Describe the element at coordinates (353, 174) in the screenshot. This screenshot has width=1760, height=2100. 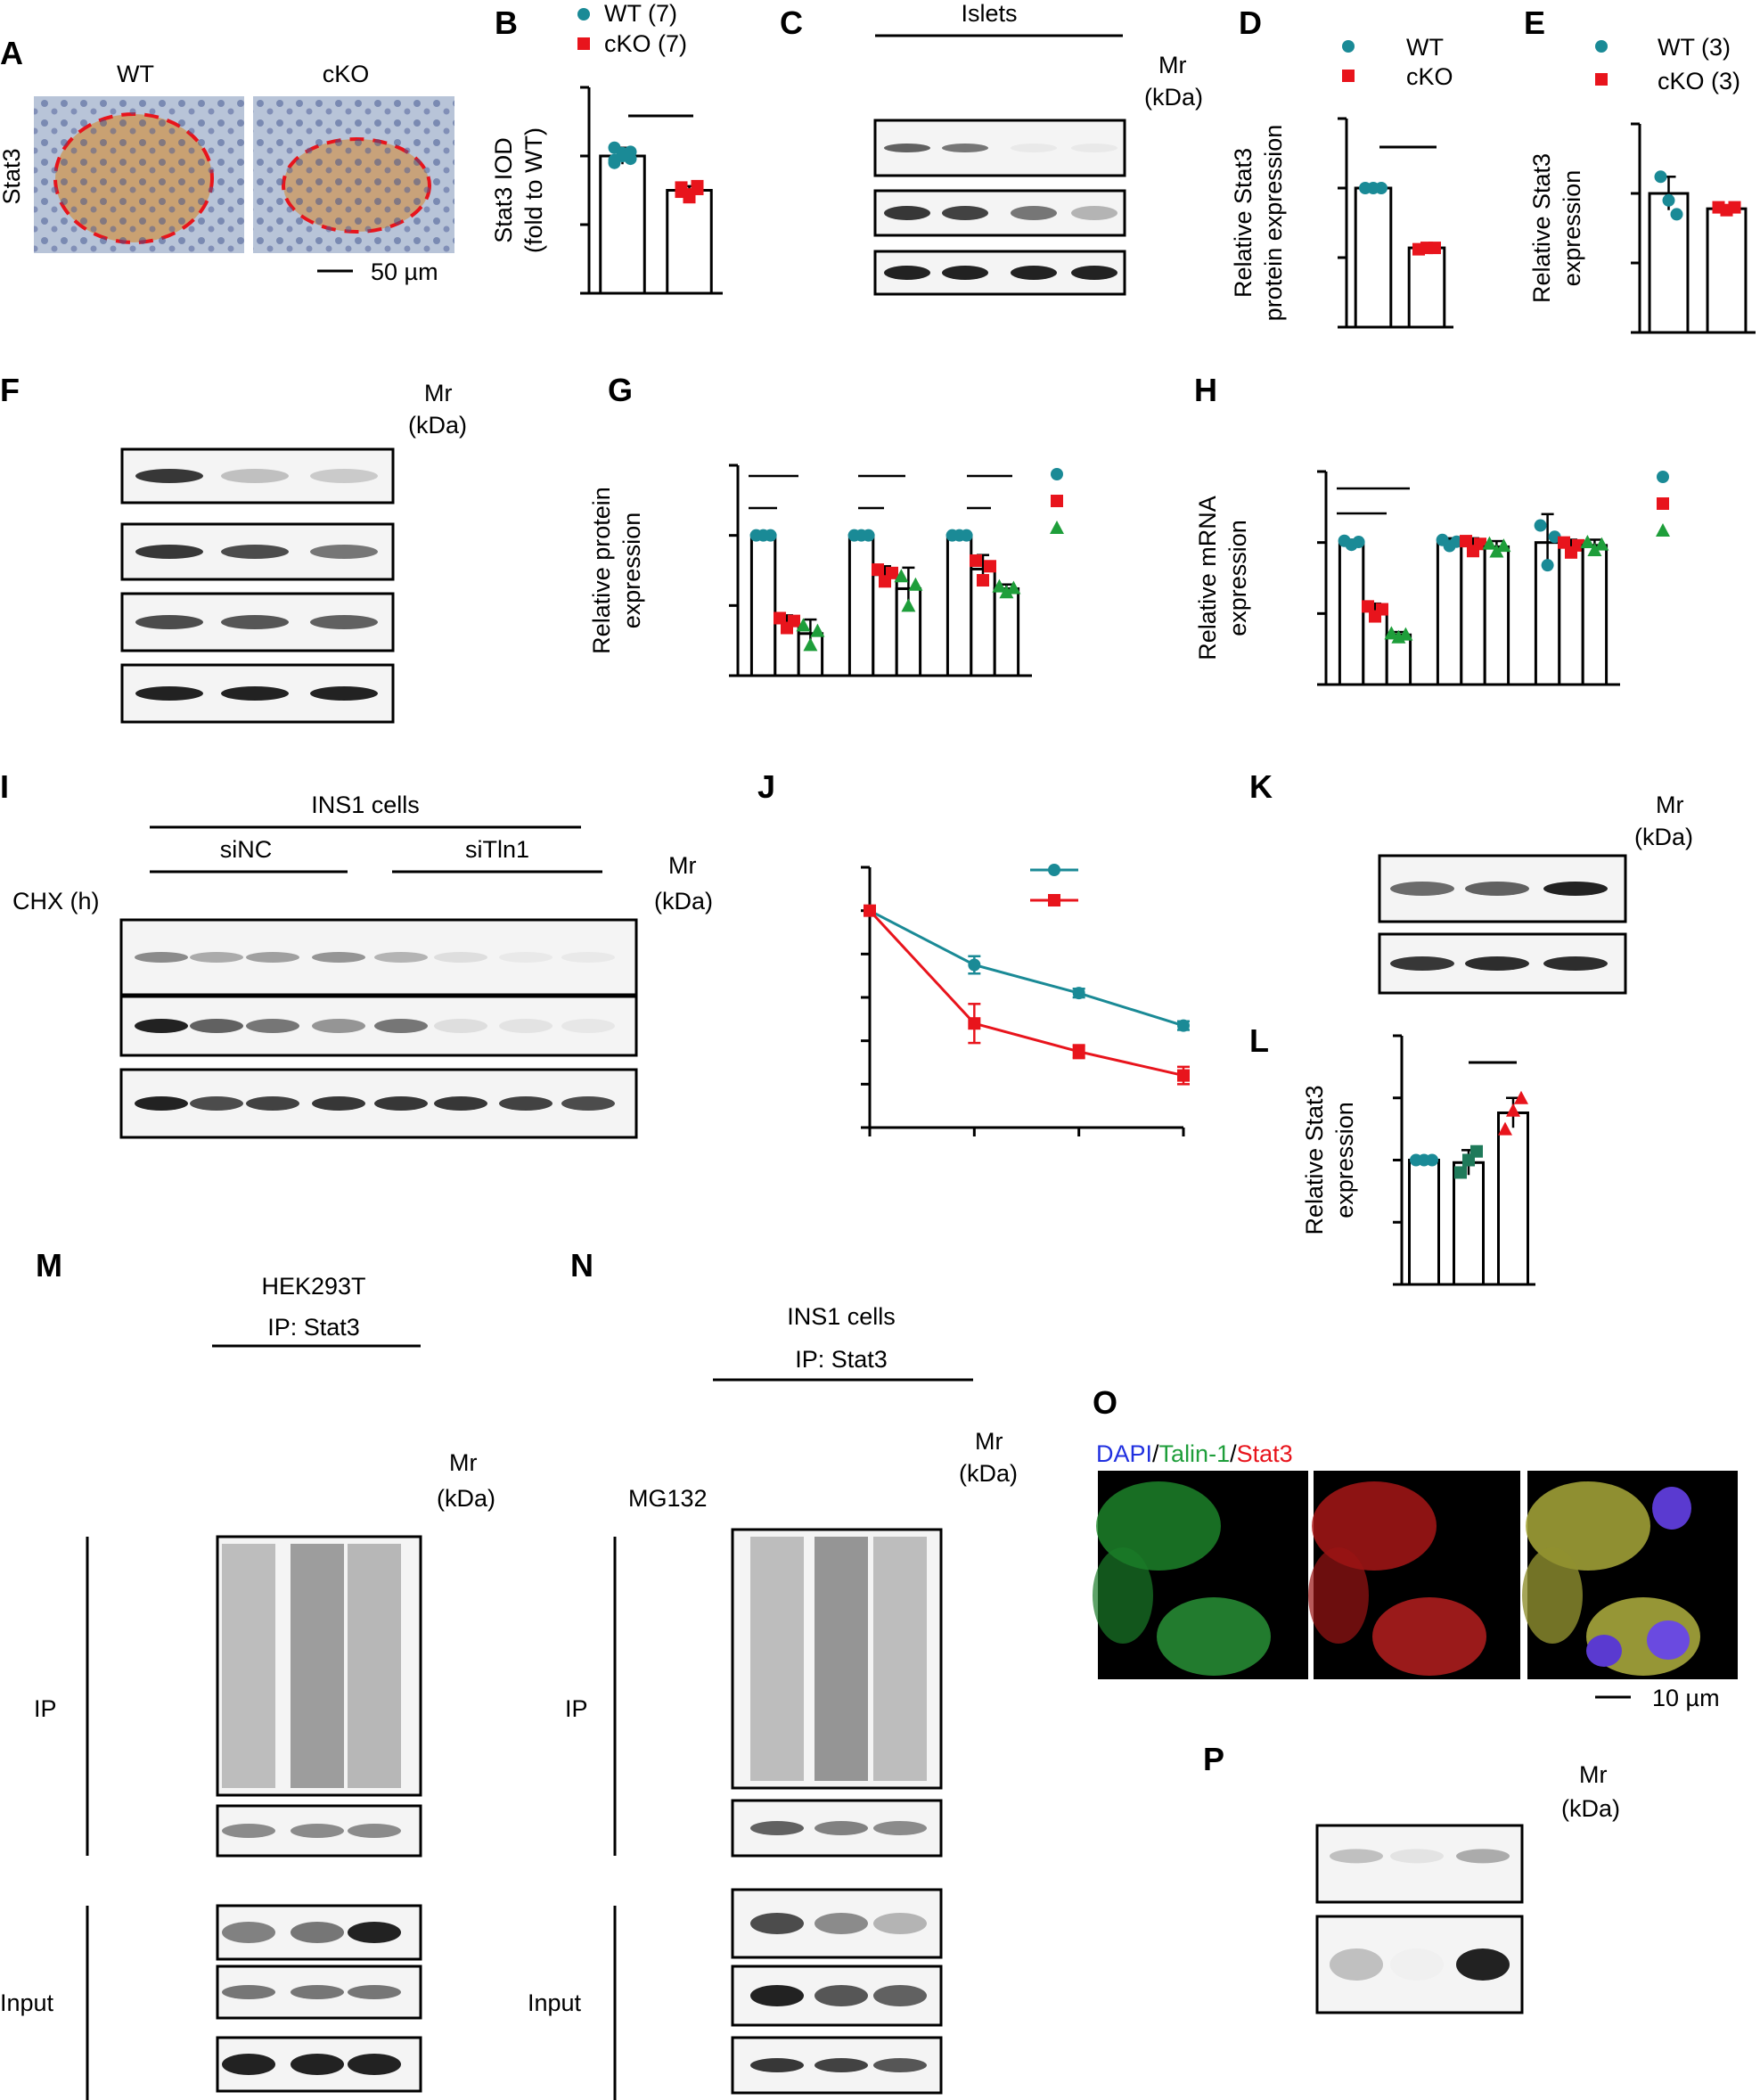
I see `histology-cko-image` at that location.